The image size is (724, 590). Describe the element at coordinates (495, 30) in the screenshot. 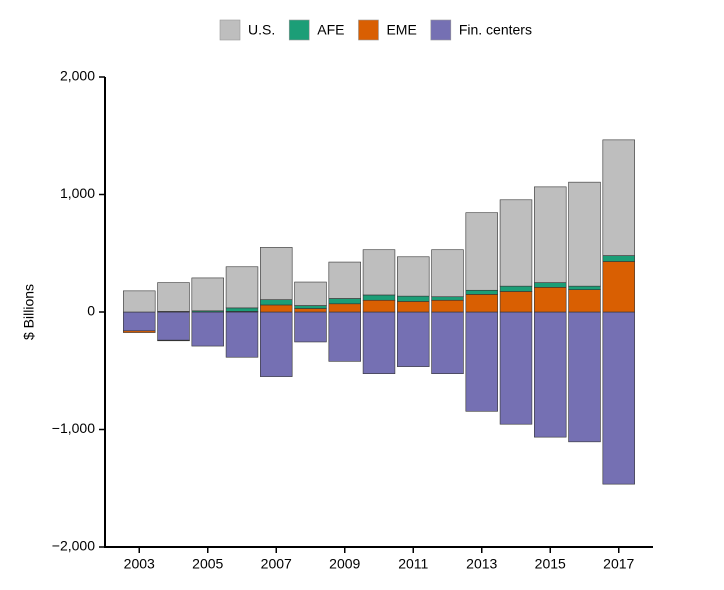

I see `legend-label: Fin. centers` at that location.